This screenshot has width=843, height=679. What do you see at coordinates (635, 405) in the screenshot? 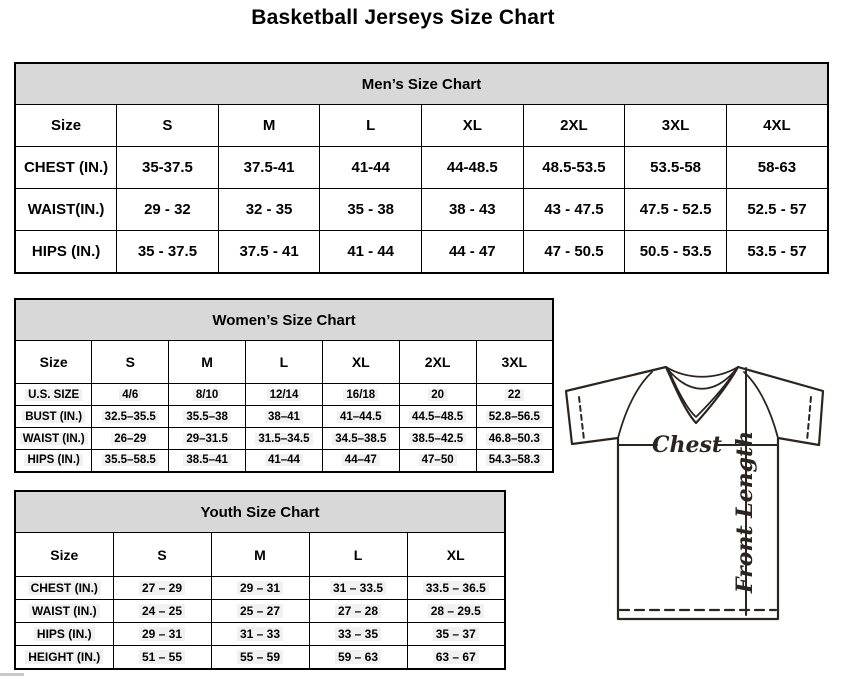
I see `left-armhole-seam` at bounding box center [635, 405].